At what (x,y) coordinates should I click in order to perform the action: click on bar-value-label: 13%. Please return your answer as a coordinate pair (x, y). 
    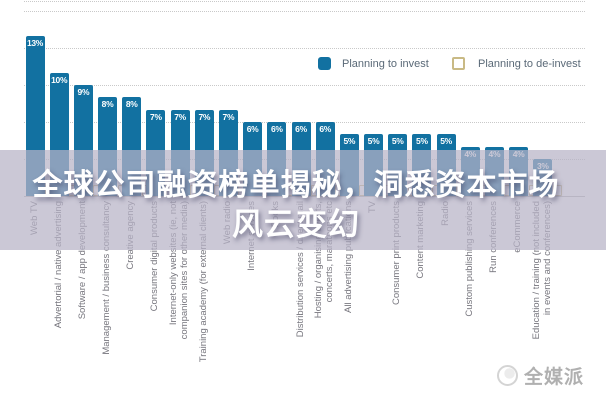
    Looking at the image, I should click on (35, 42).